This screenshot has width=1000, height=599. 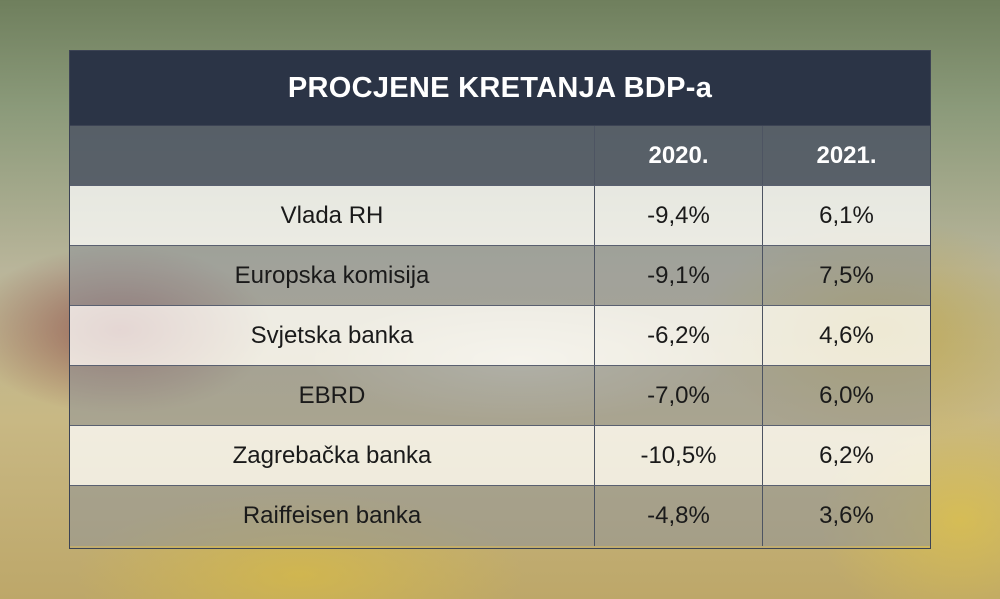 What do you see at coordinates (332, 455) in the screenshot?
I see `row-name: Zagrebačka banka` at bounding box center [332, 455].